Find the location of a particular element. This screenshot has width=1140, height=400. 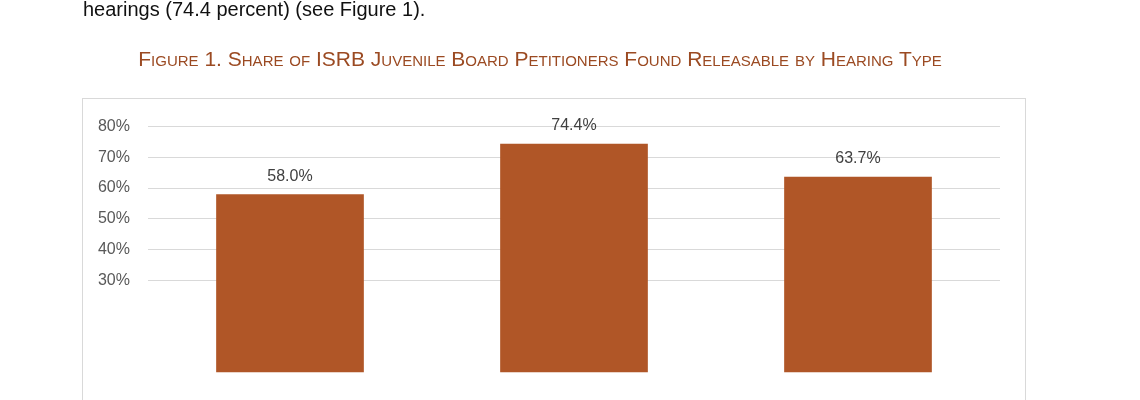

text: hearings (74.4 percent) (see Figure 1). is located at coordinates (254, 10).